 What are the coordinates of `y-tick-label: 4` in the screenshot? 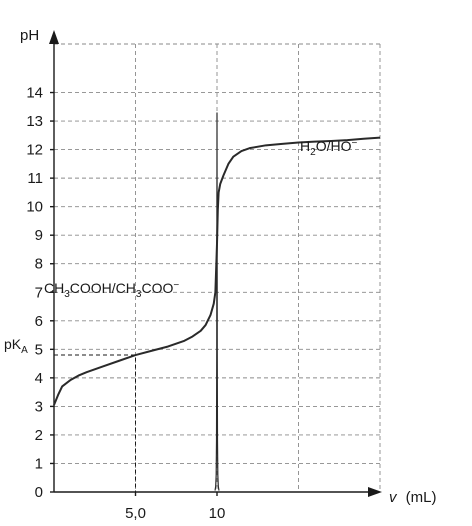 It's located at (39, 378).